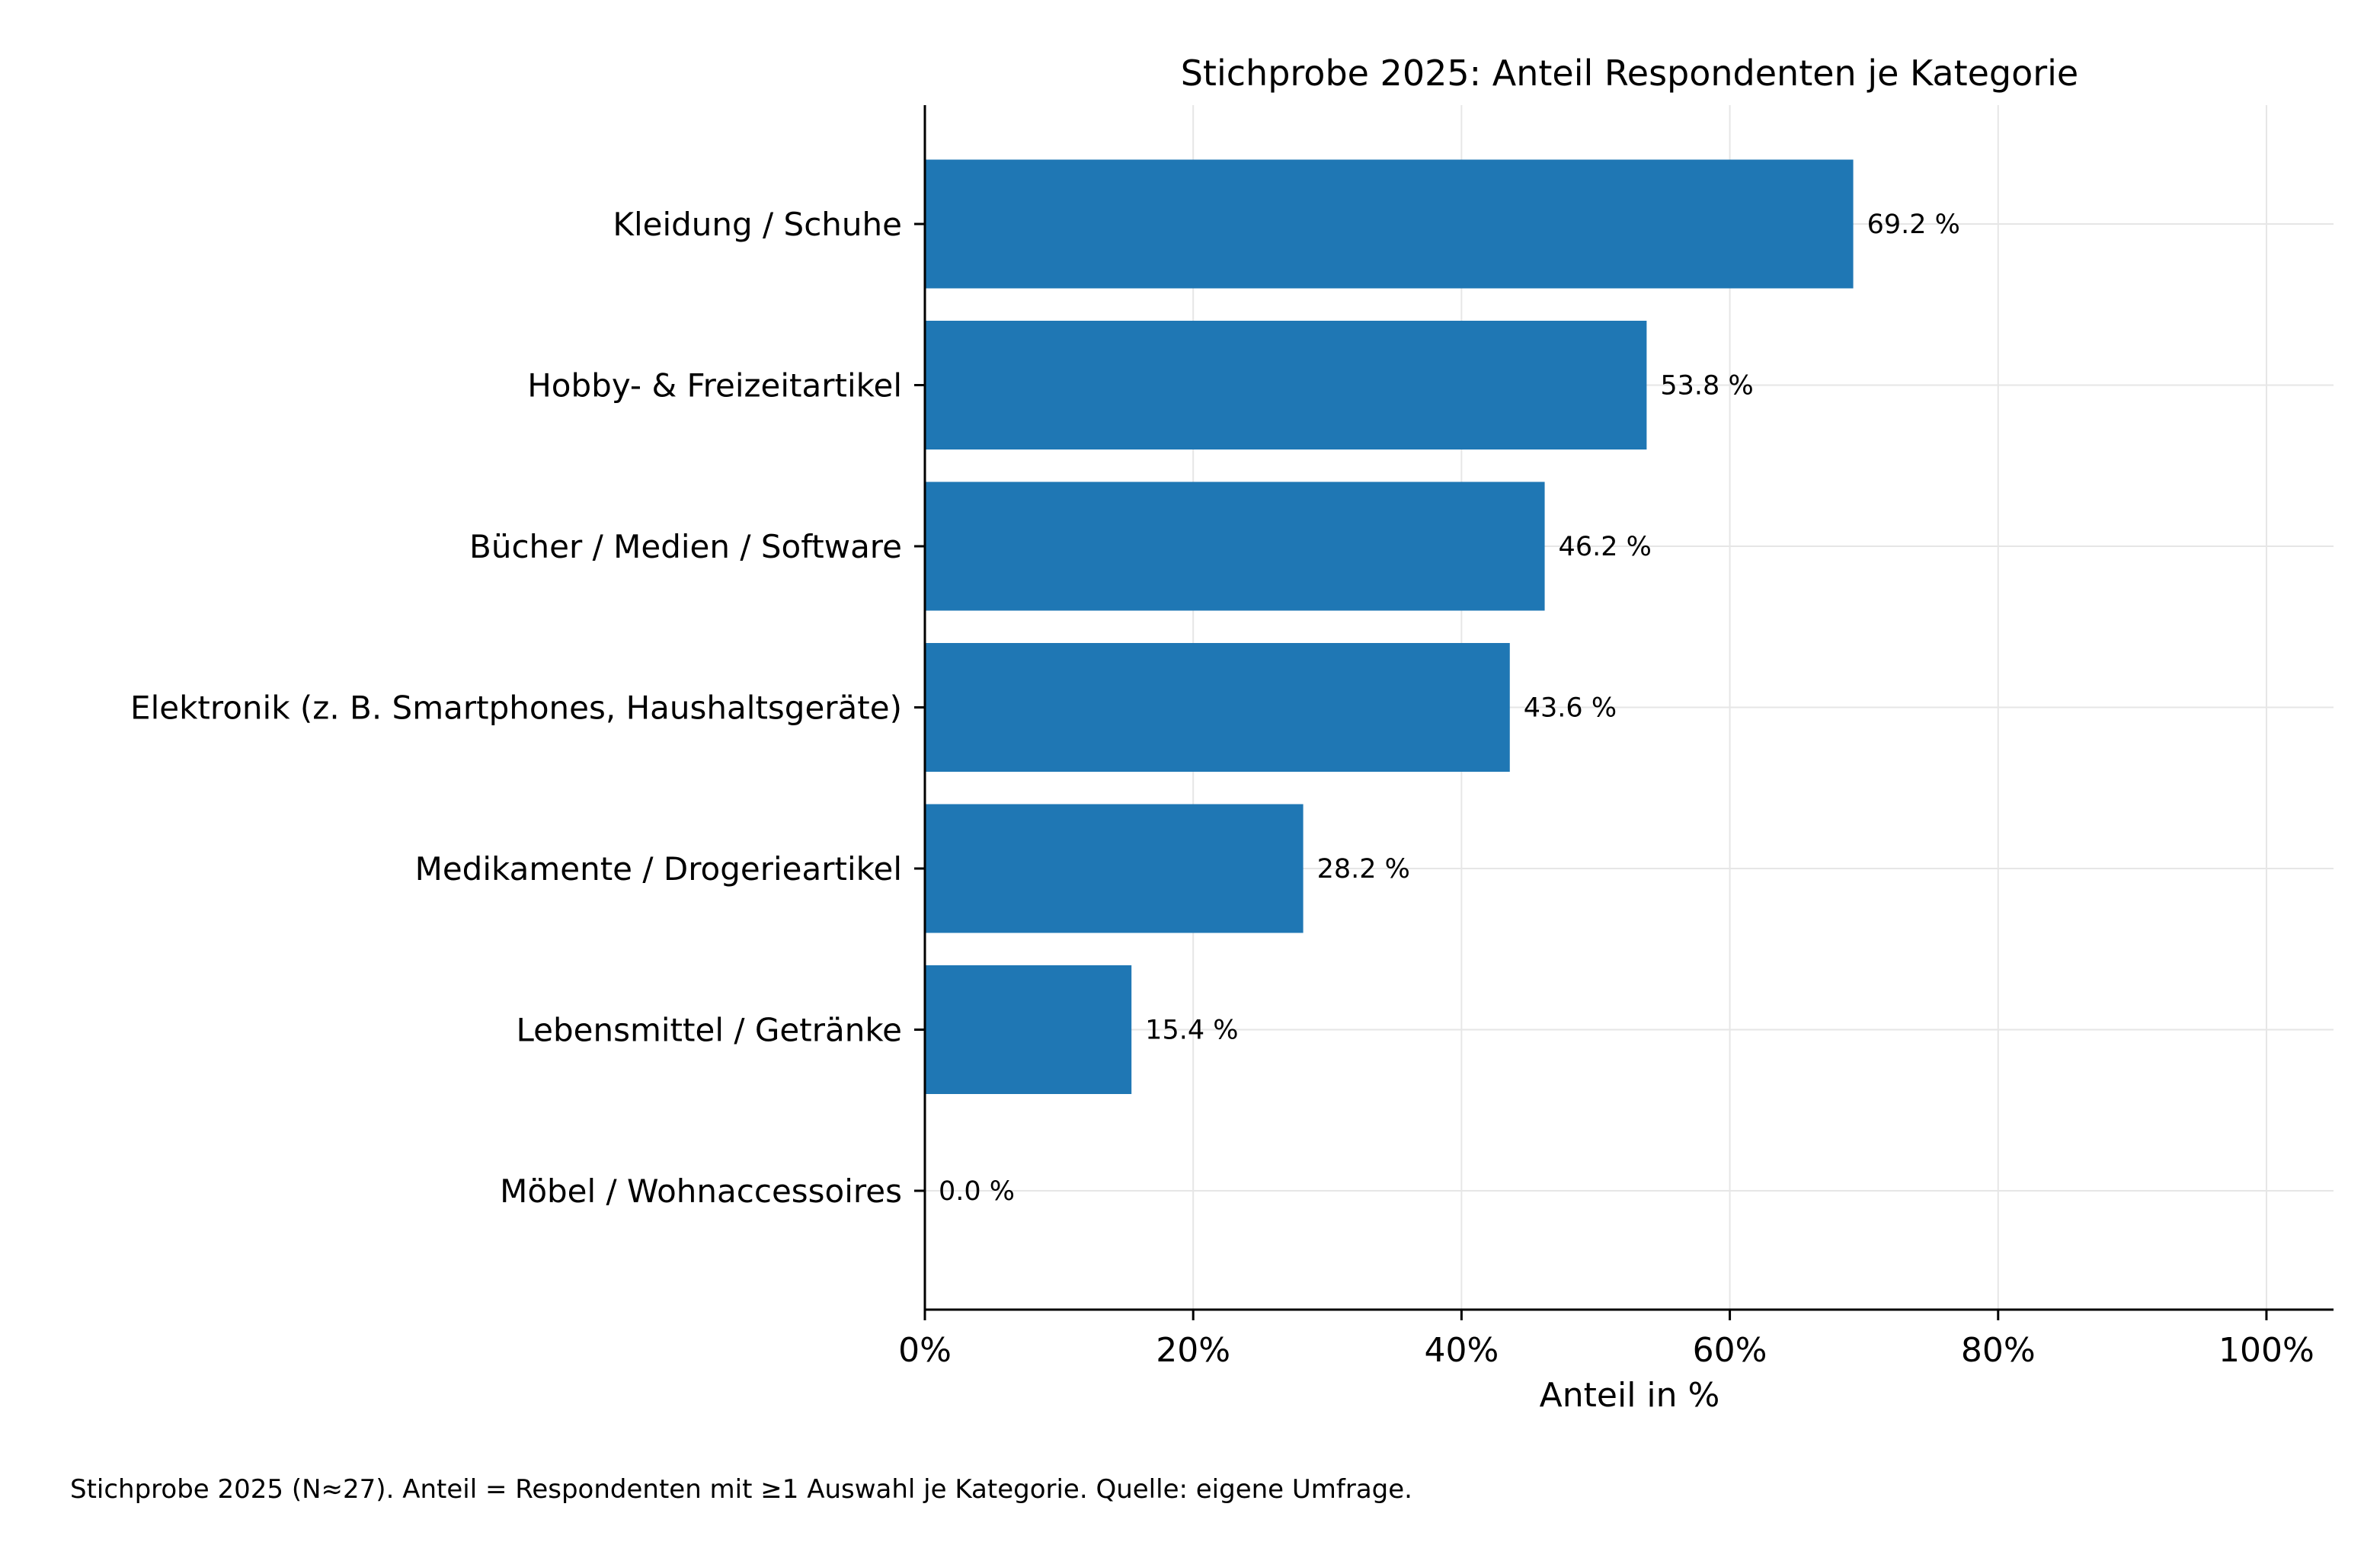 The height and width of the screenshot is (1558, 2380). What do you see at coordinates (1461, 1350) in the screenshot?
I see `x-tick-label: 40%` at bounding box center [1461, 1350].